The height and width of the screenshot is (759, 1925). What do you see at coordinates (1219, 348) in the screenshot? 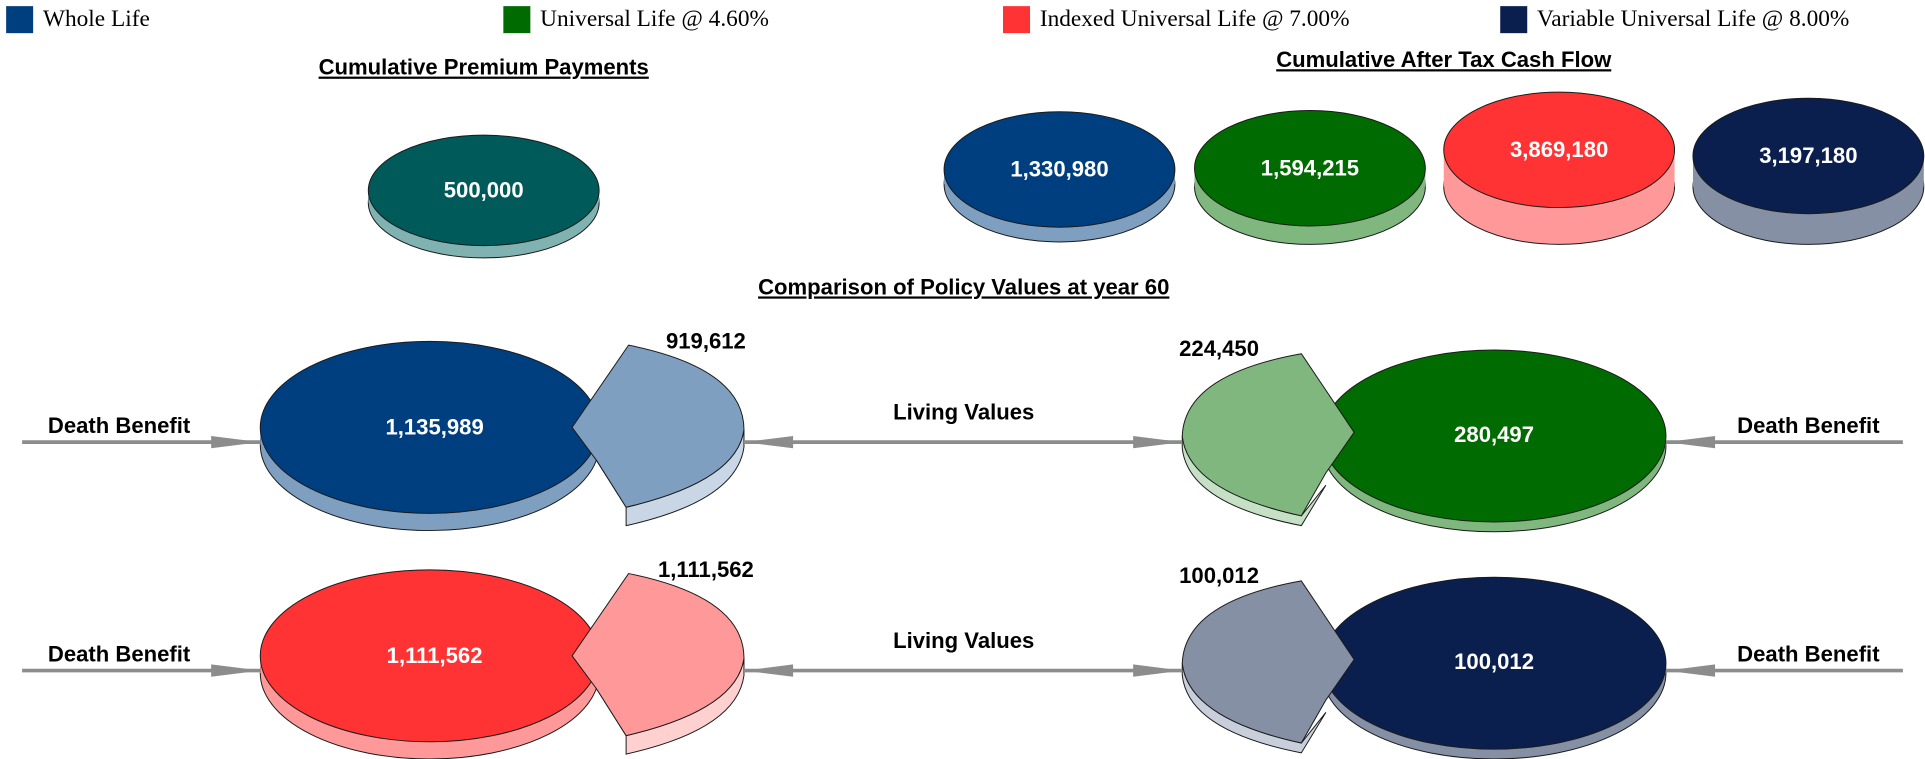
I see `living-value: 224,450` at bounding box center [1219, 348].